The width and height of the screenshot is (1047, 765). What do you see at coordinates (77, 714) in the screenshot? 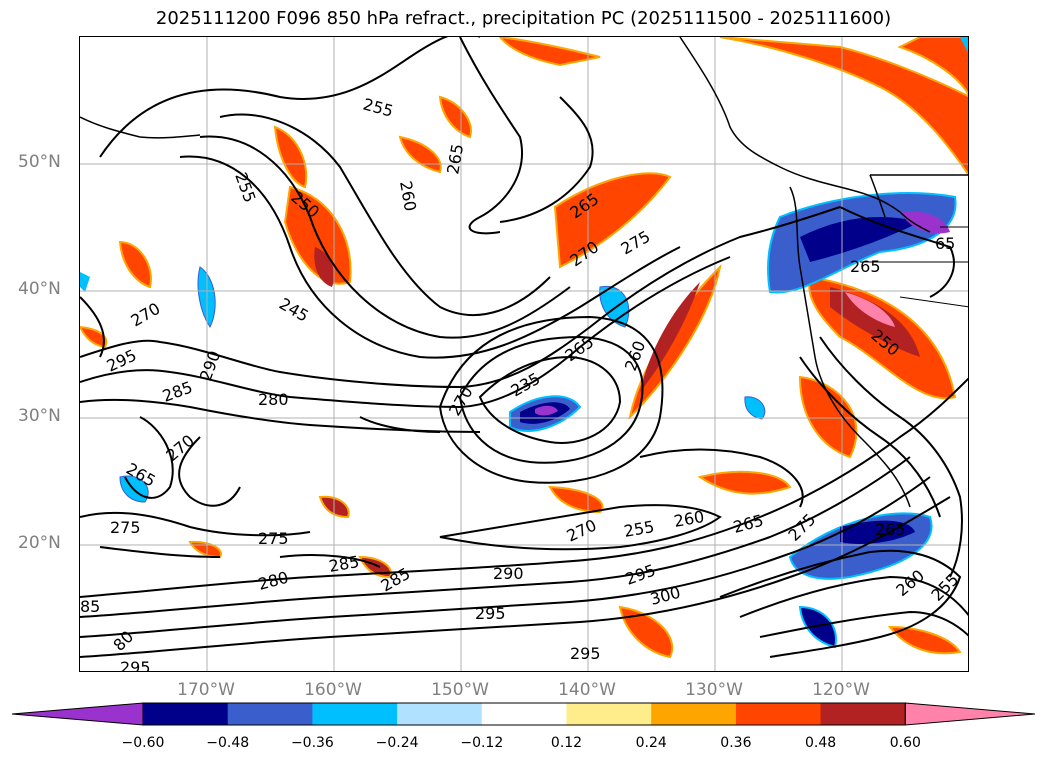
I see `colorbar-under-triangle` at bounding box center [77, 714].